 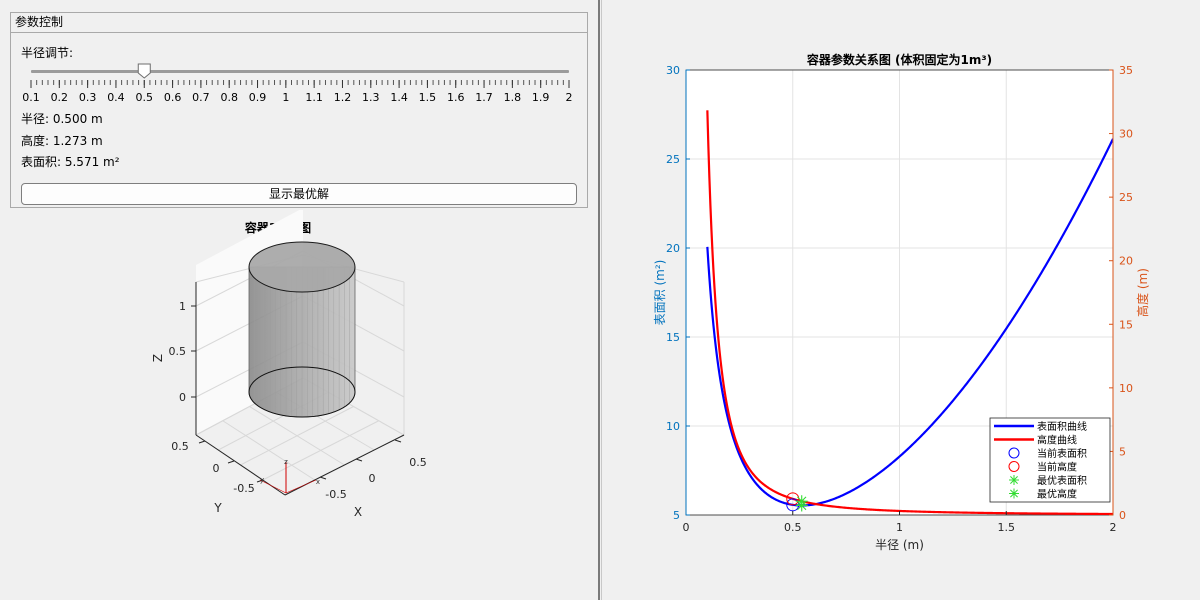 I want to click on x-axis-title: X, so click(x=358, y=512).